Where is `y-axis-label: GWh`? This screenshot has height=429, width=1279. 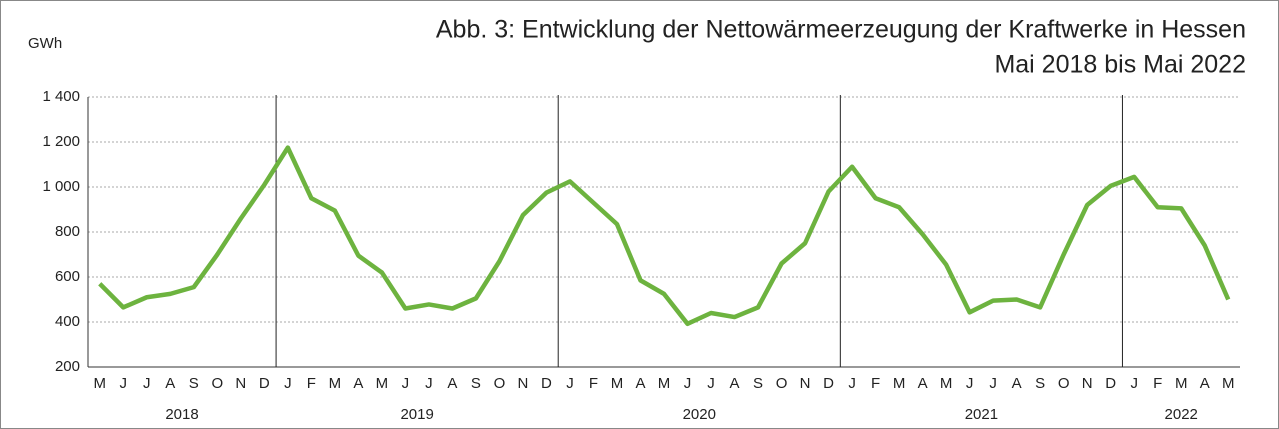 y-axis-label: GWh is located at coordinates (45, 43).